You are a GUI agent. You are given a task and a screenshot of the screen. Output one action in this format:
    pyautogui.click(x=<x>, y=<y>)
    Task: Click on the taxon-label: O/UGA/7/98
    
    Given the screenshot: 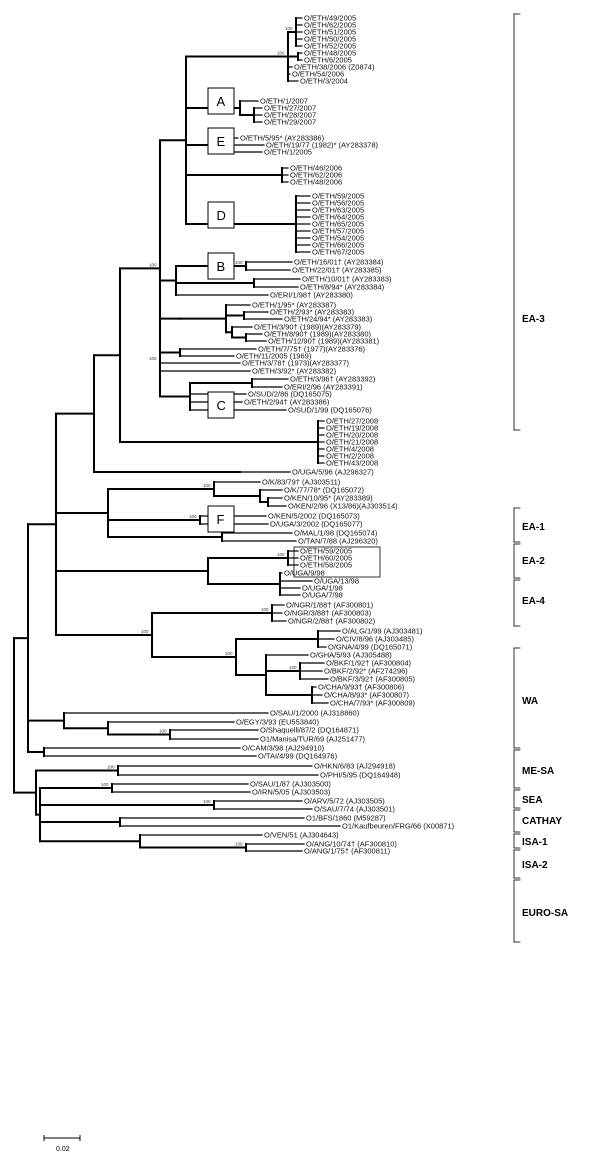 What is the action you would take?
    pyautogui.click(x=322, y=595)
    